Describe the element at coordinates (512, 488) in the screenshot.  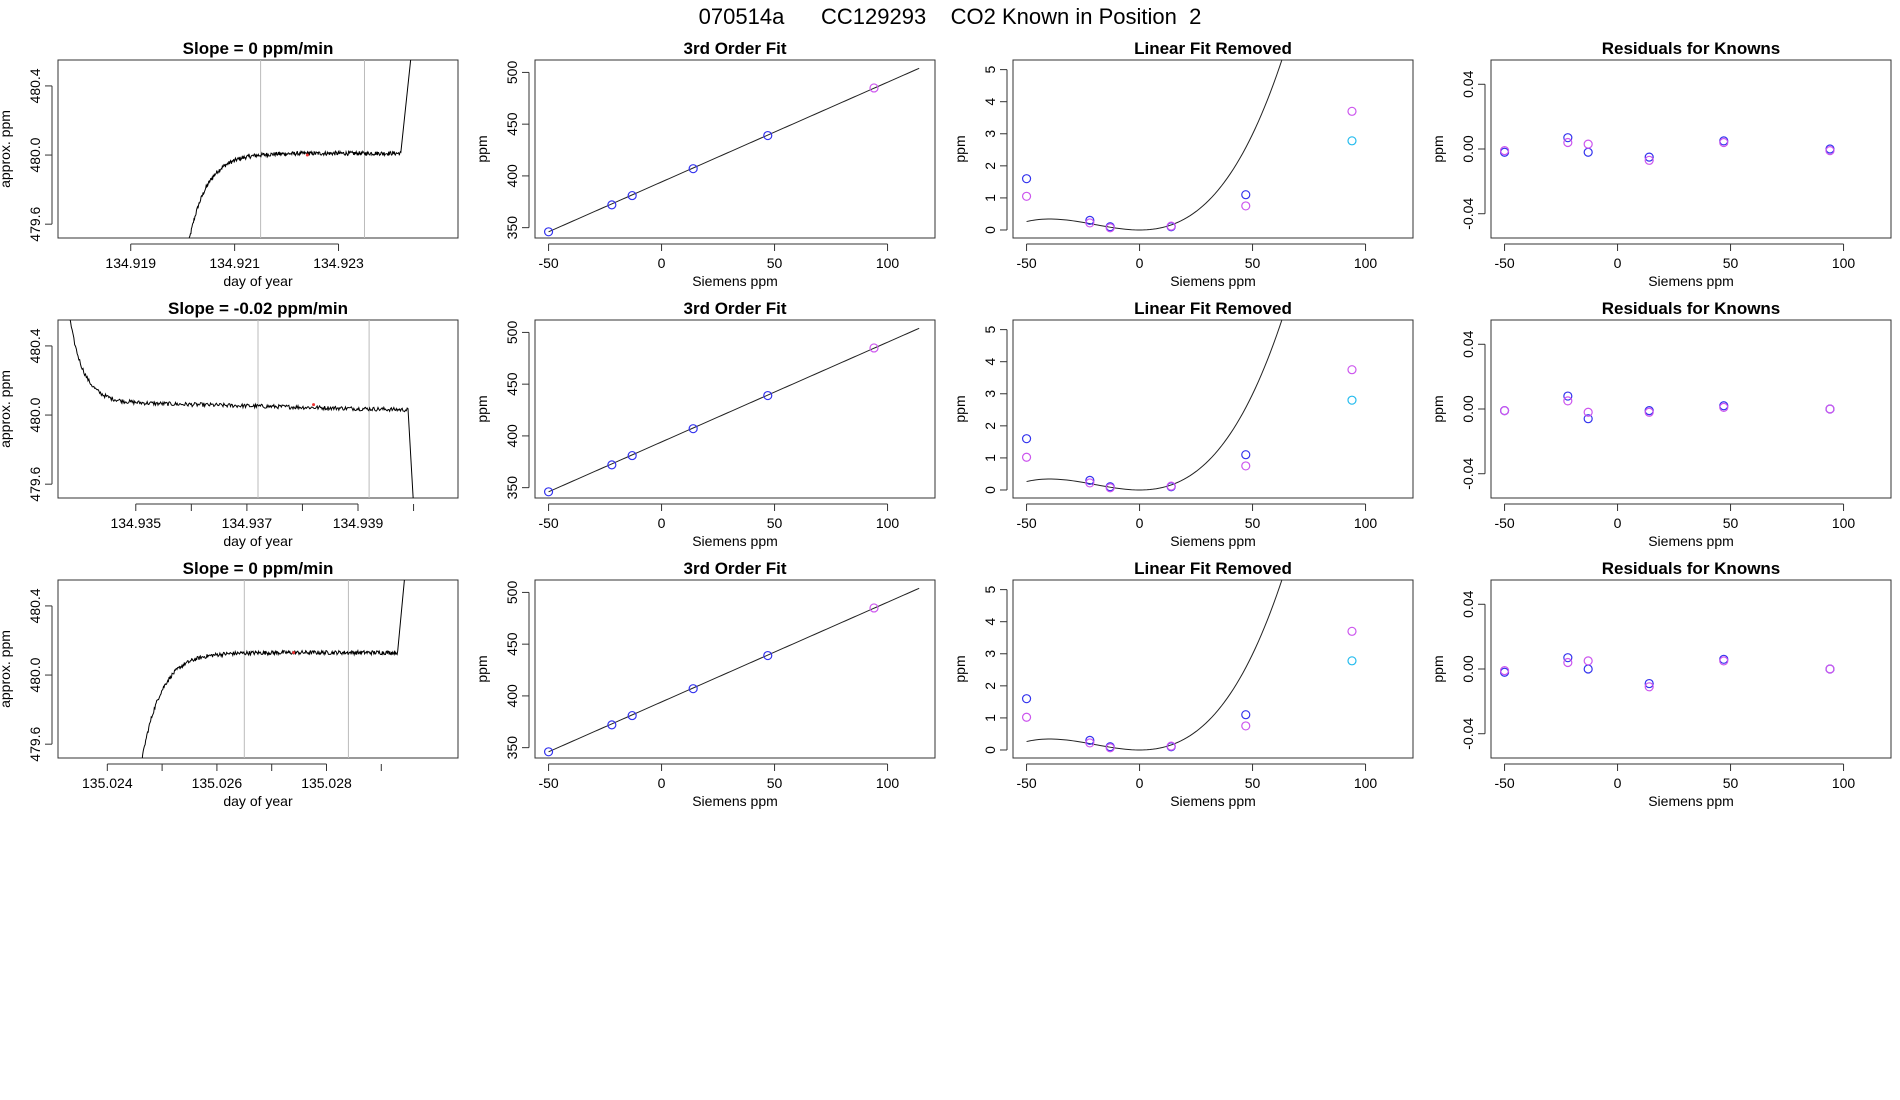
I see `y-tick-label: 350` at that location.